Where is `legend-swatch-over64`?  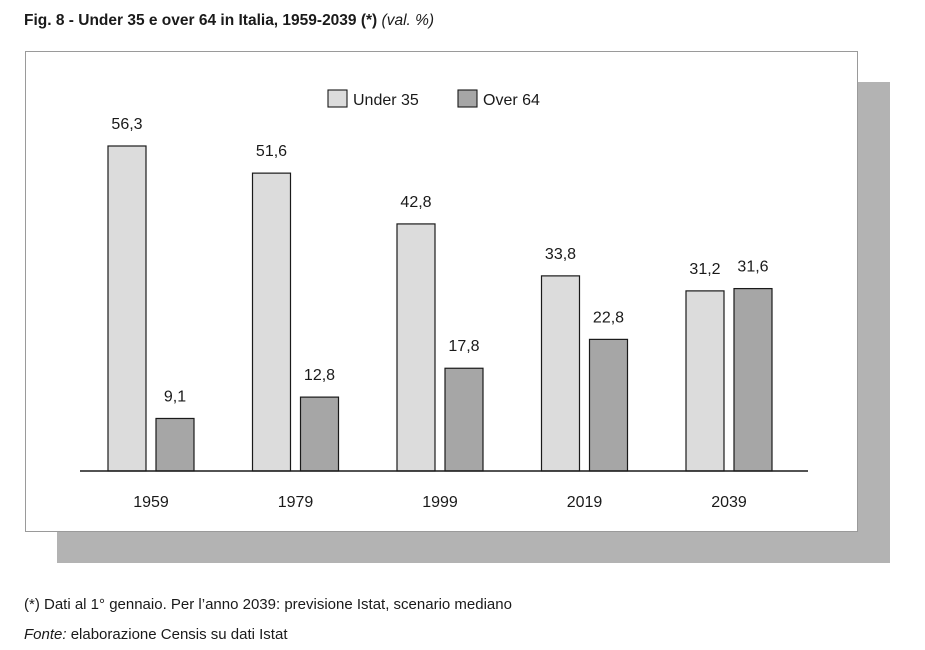
legend-swatch-over64 is located at coordinates (467, 98).